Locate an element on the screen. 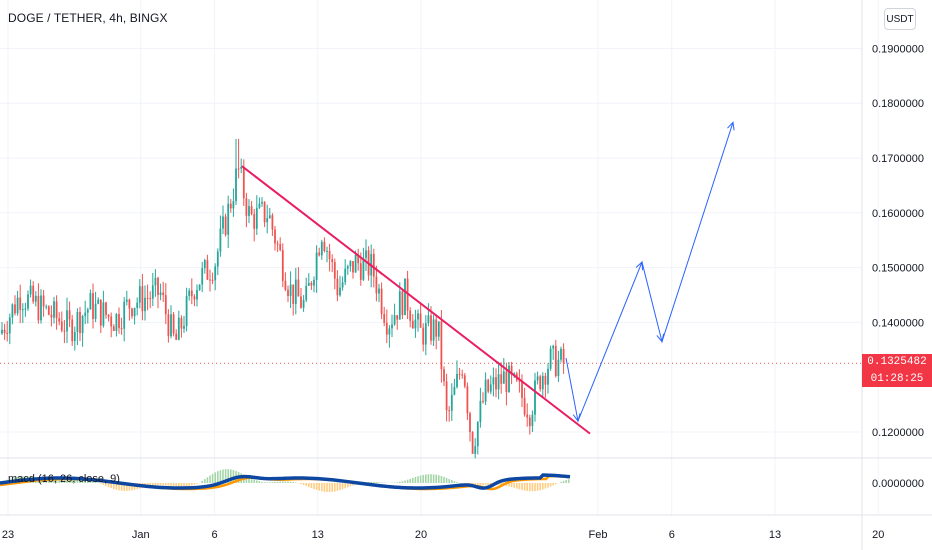 Image resolution: width=932 pixels, height=550 pixels. currency-button: USDT is located at coordinates (900, 19).